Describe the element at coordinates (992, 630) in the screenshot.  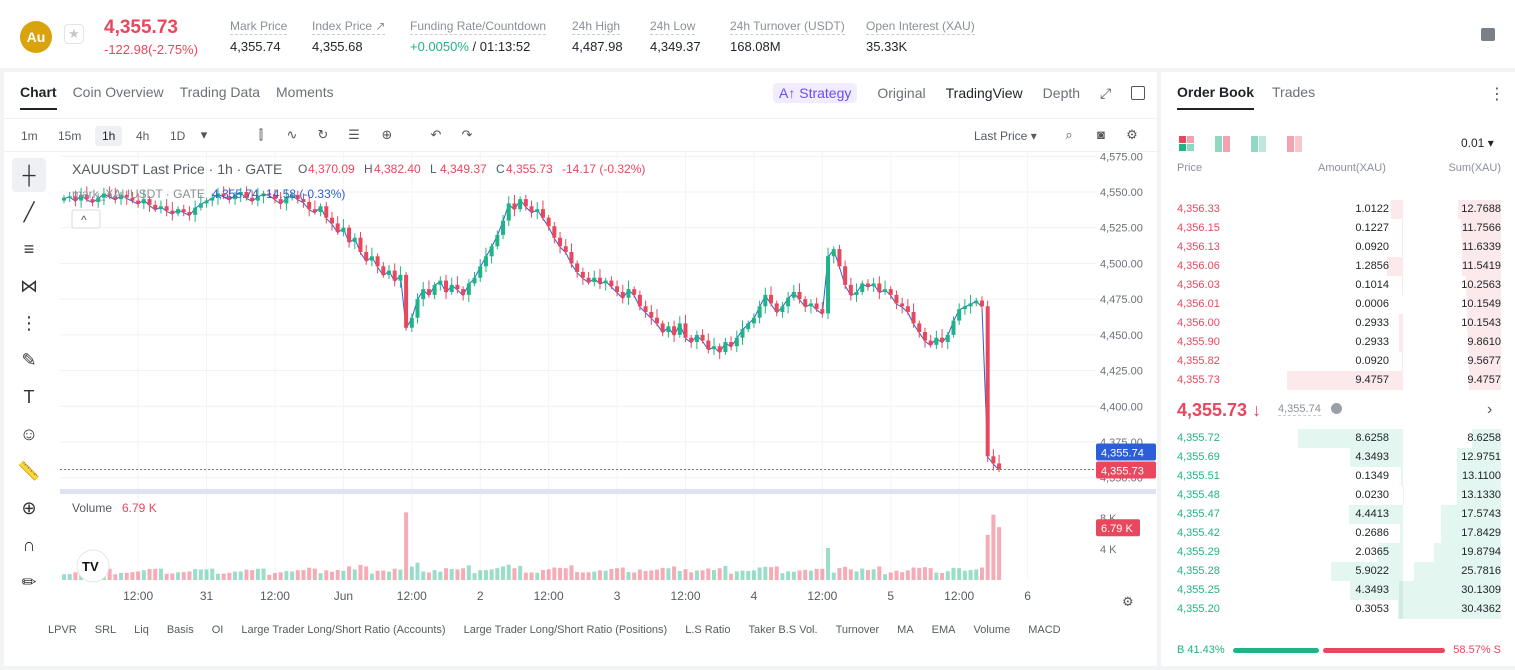
I see `indicator-12: Volume` at that location.